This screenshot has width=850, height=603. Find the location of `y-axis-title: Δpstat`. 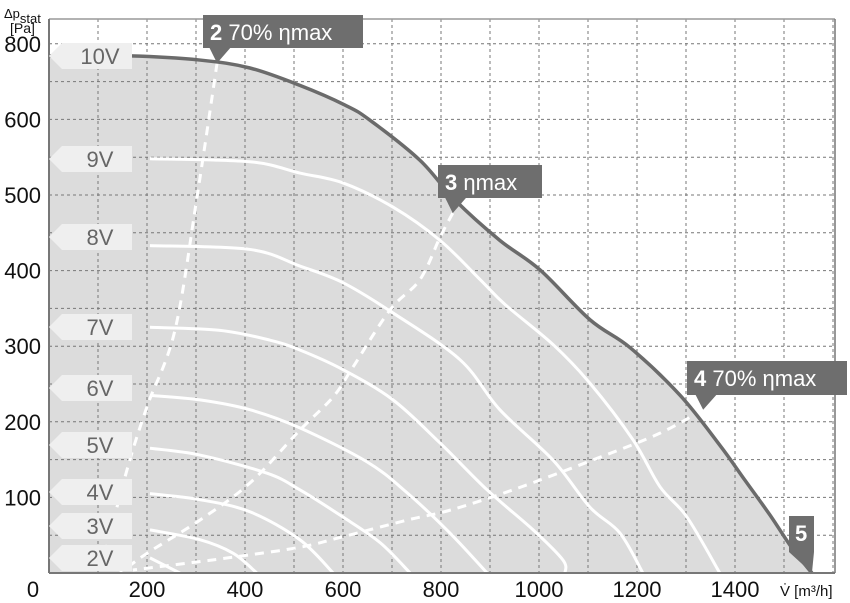

y-axis-title: Δpstat is located at coordinates (22, 16).